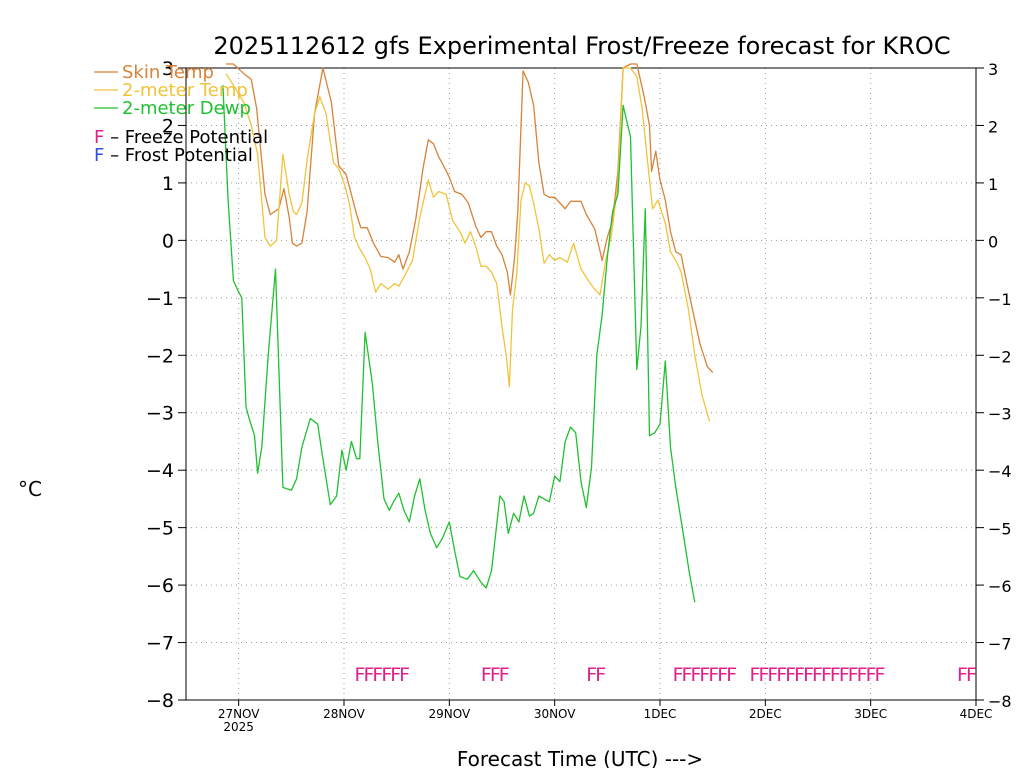  I want to click on y-tick-label-left: −3, so click(160, 414).